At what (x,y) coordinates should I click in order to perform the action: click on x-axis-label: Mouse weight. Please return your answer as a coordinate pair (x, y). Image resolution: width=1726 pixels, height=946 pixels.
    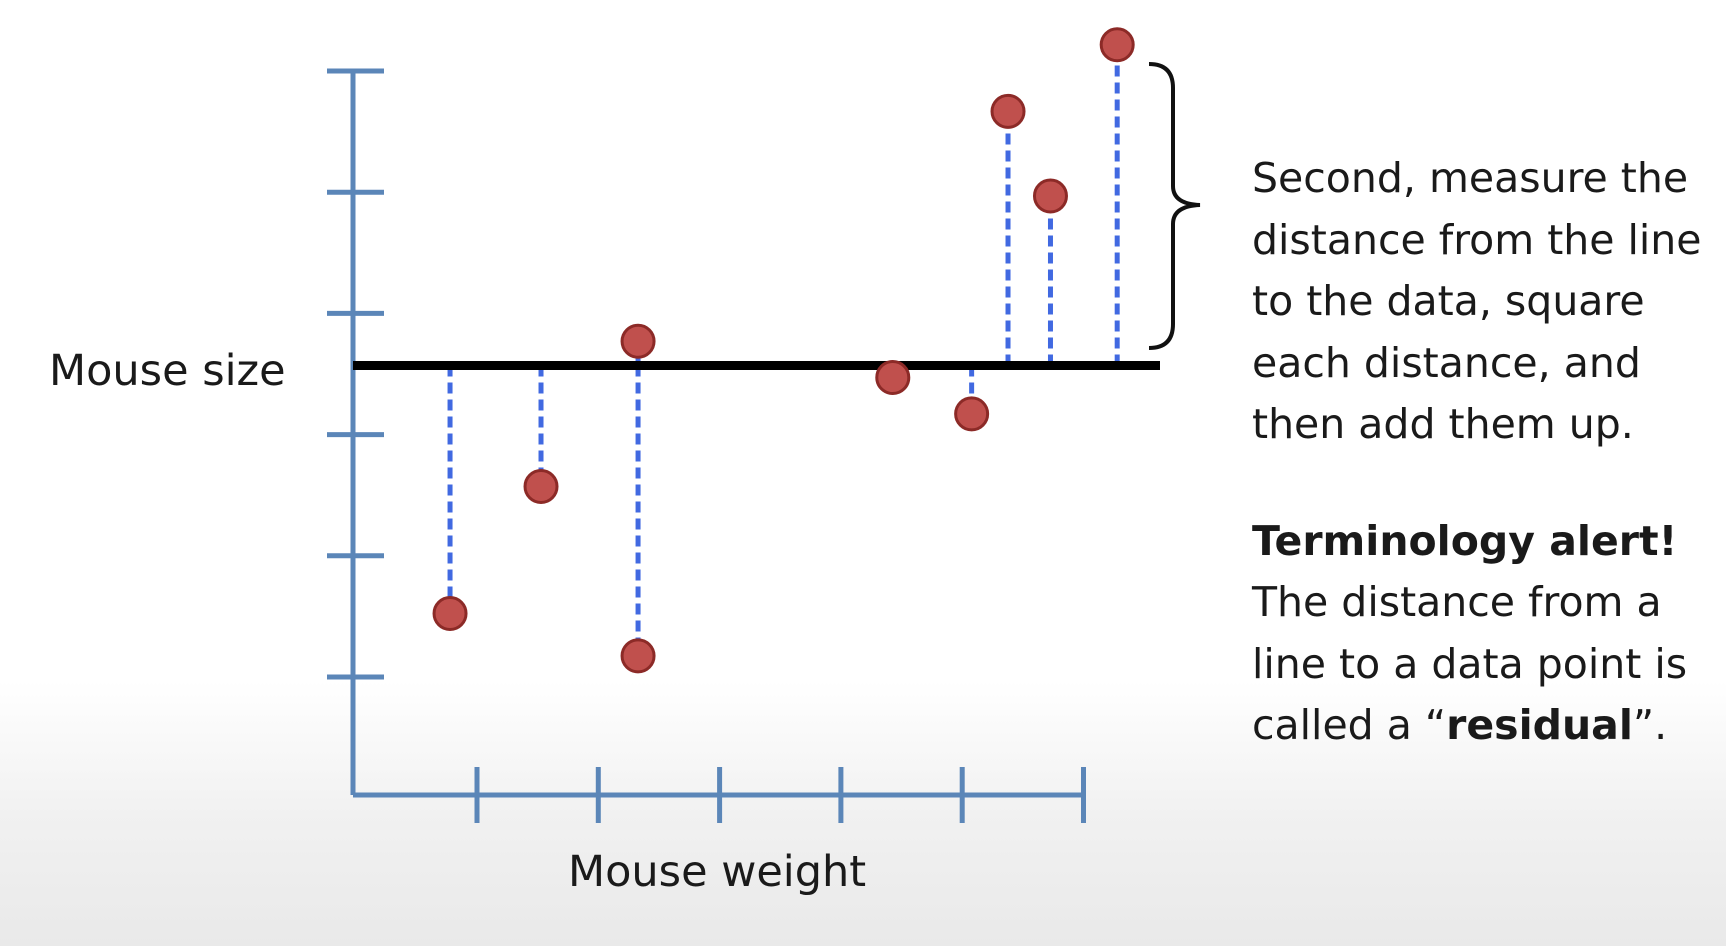
    Looking at the image, I should click on (717, 872).